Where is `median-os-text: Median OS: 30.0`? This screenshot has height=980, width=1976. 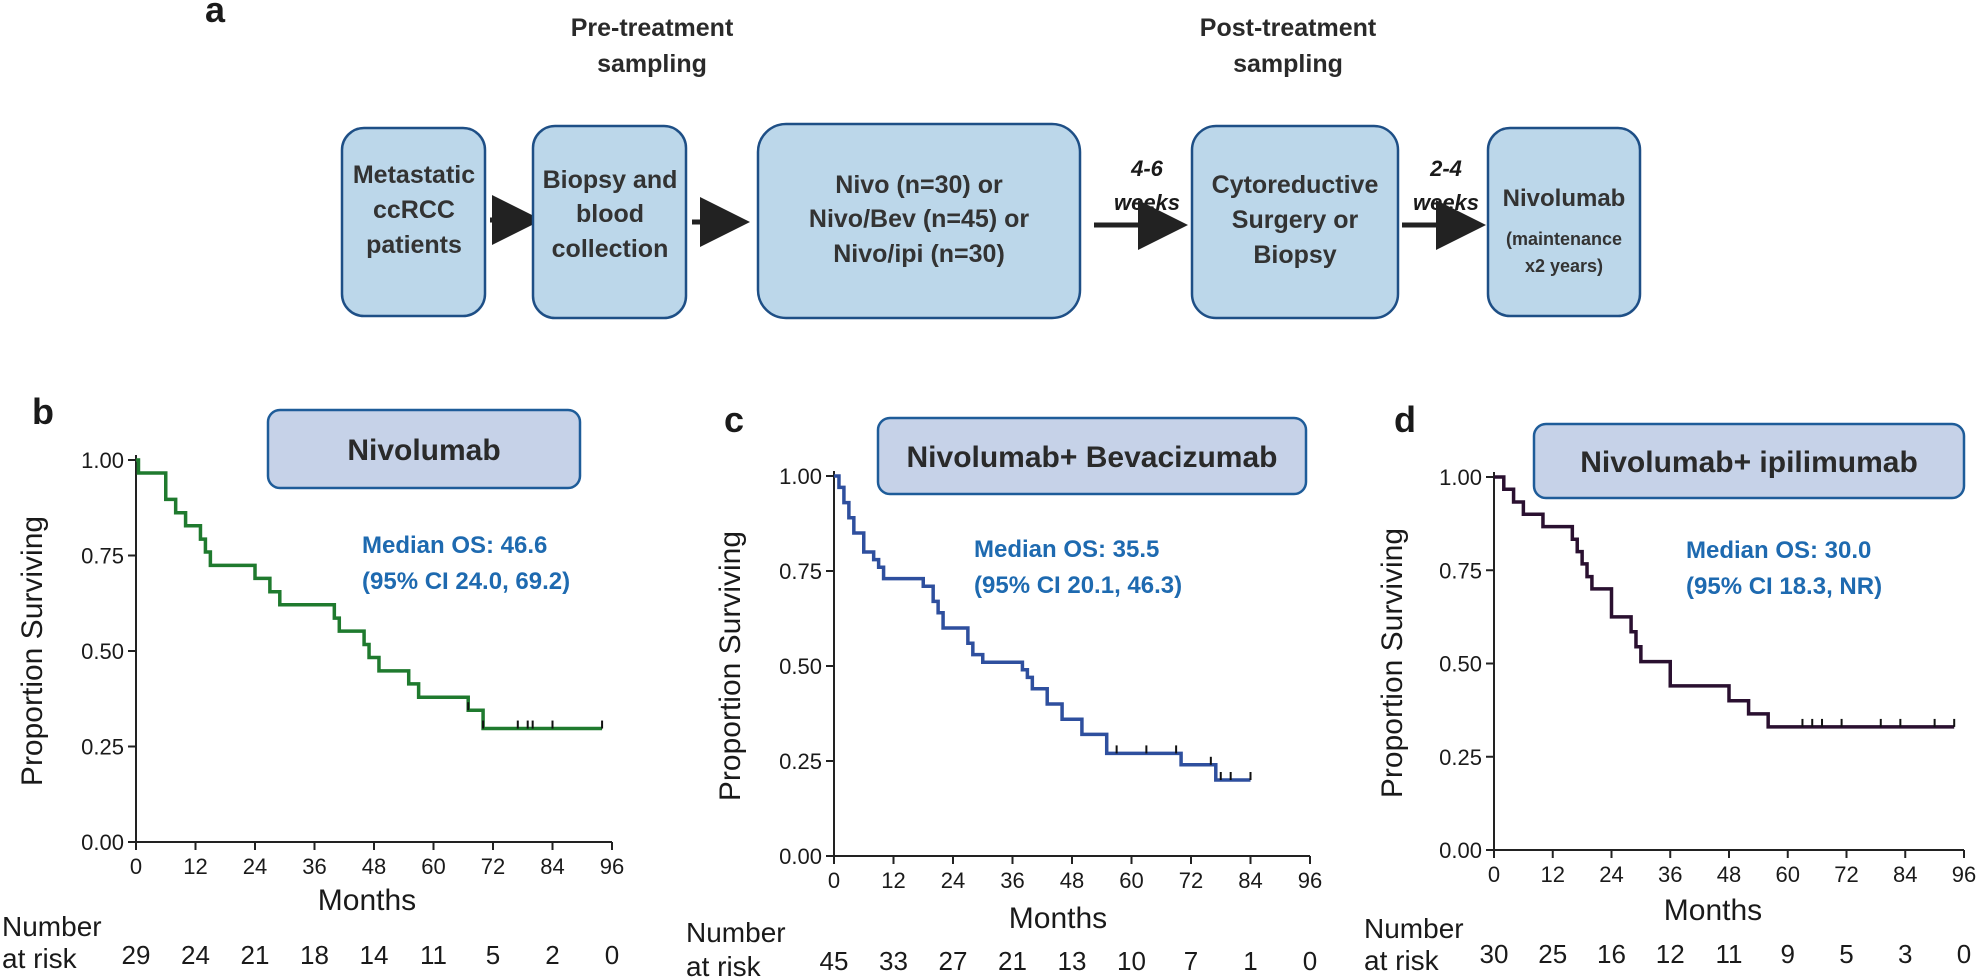 median-os-text: Median OS: 30.0 is located at coordinates (1778, 550).